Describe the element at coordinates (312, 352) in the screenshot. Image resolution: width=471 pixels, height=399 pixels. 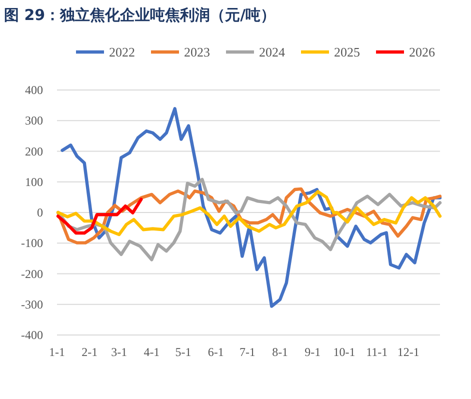
I see `x-tick-label: 9-1` at that location.